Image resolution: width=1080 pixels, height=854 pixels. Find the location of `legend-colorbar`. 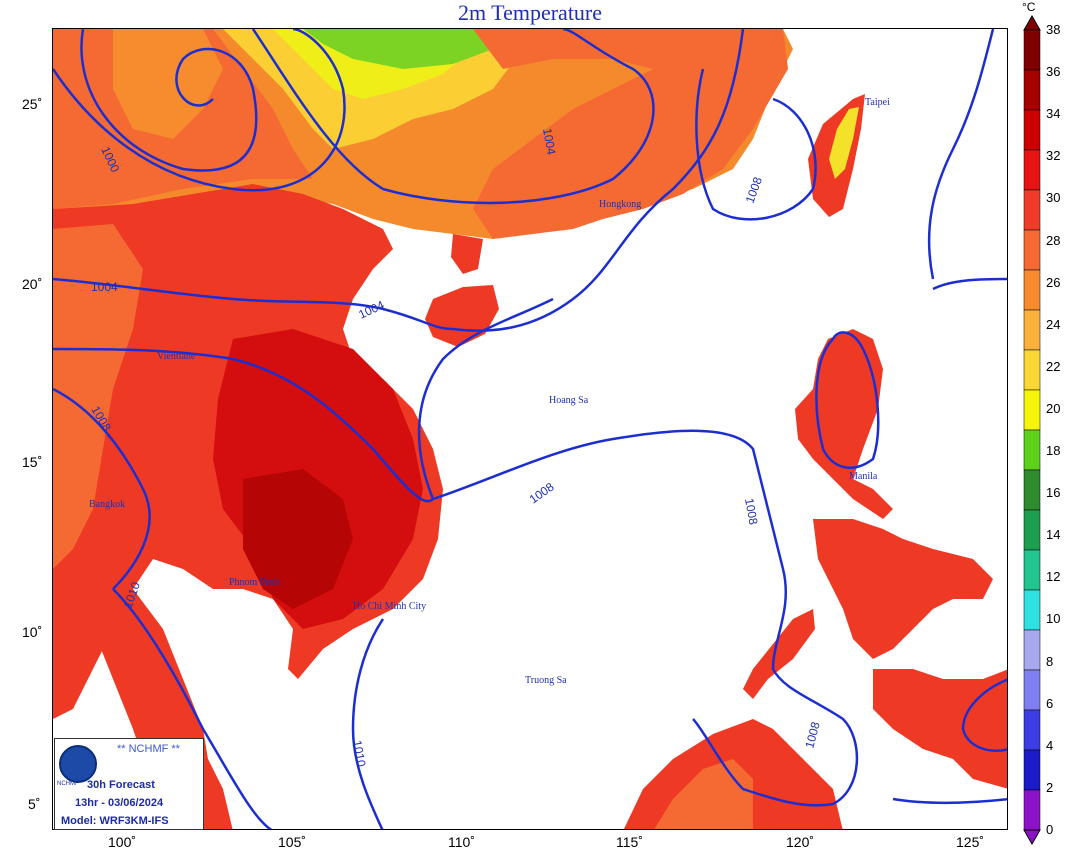

legend-colorbar is located at coordinates (1032, 430).